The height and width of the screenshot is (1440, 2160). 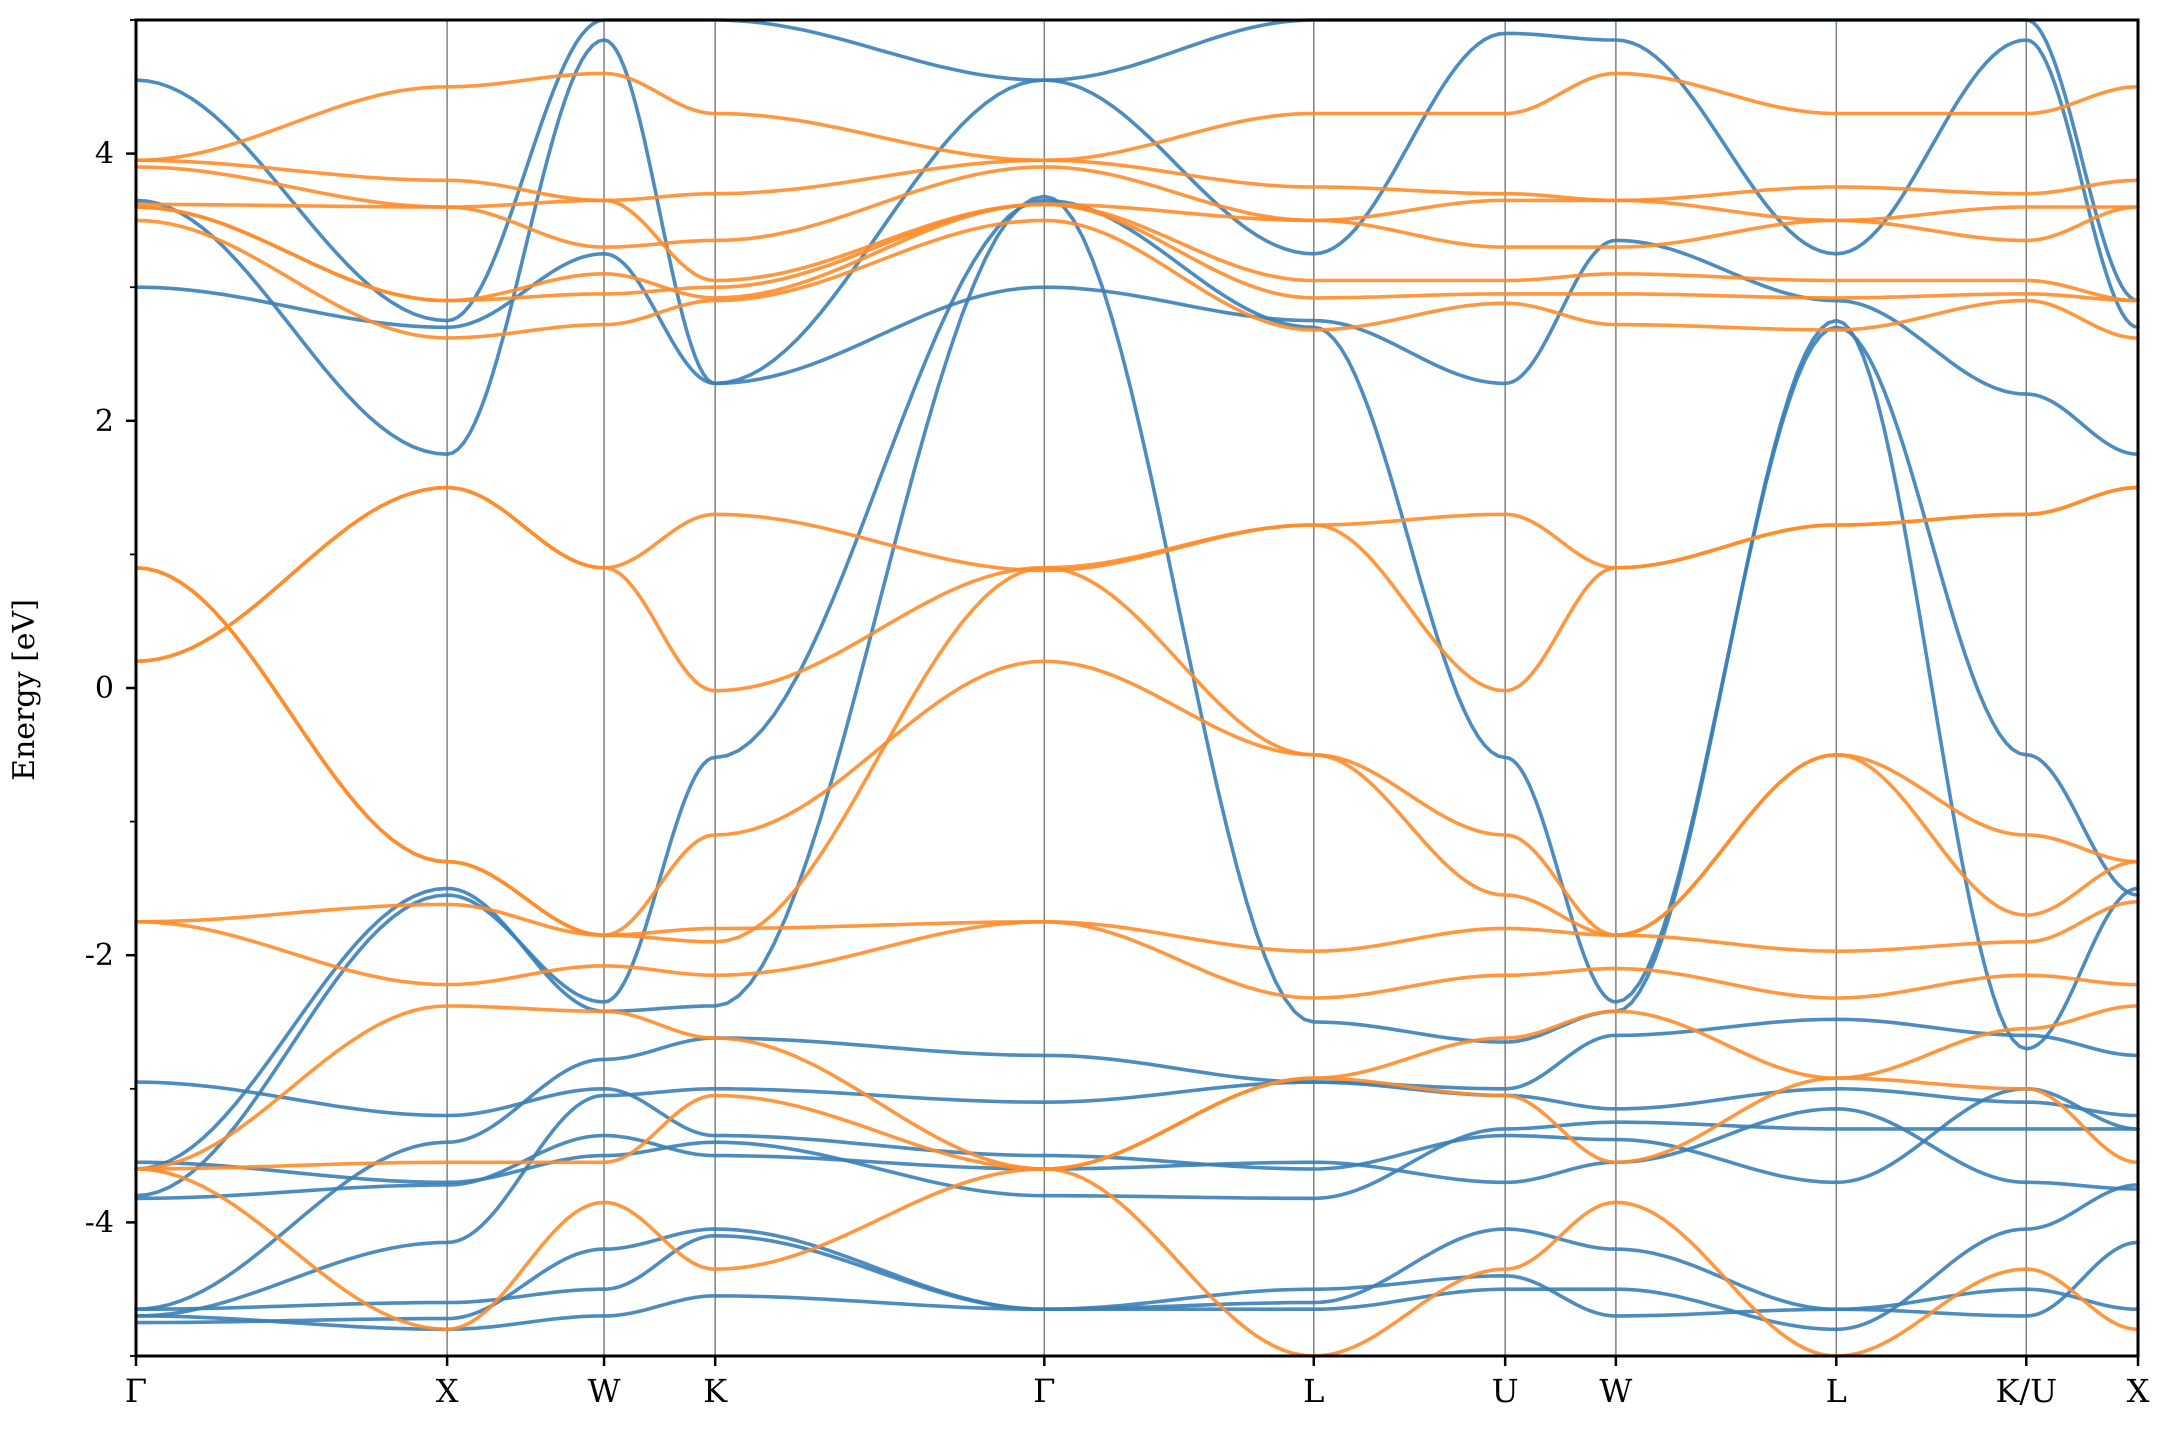 What do you see at coordinates (1137, 1383) in the screenshot?
I see `x-axis-ticks: Γ X W K Γ L U W L K/U X` at bounding box center [1137, 1383].